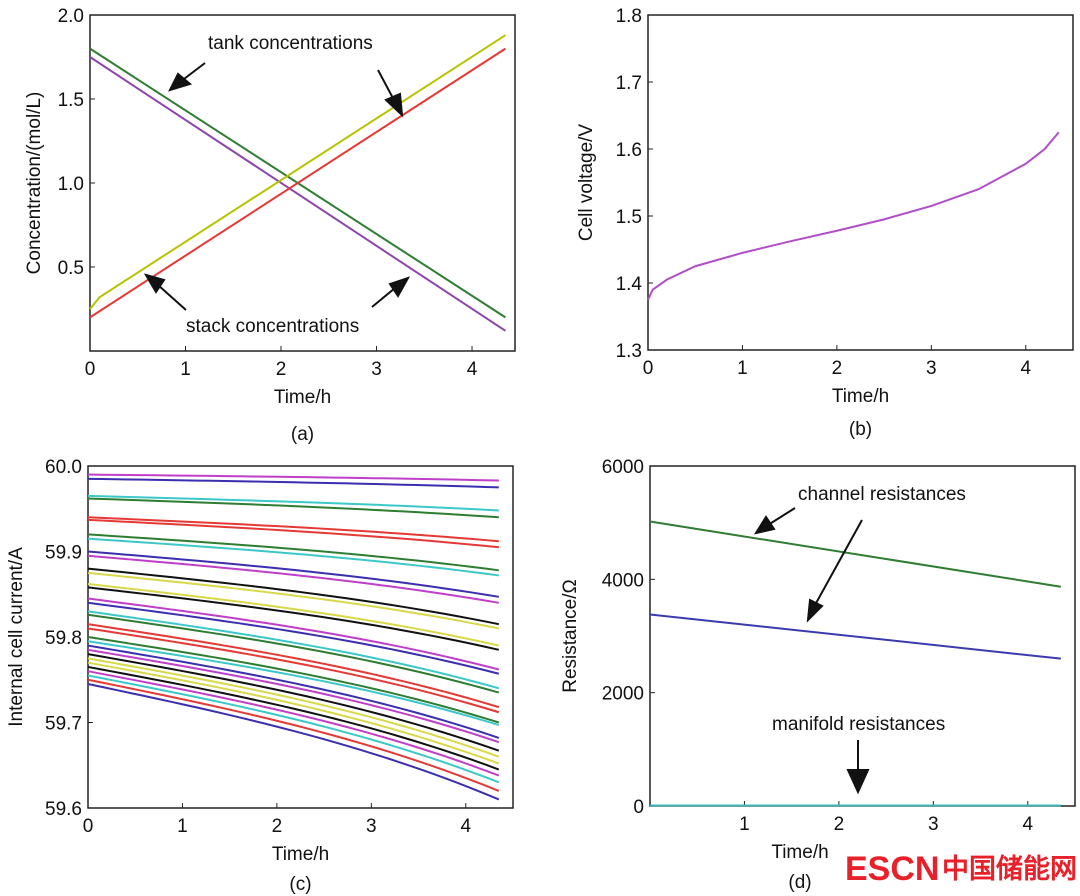 The image size is (1080, 896). Describe the element at coordinates (290, 43) in the screenshot. I see `annotation-tank-concentrations: tank concentrations` at that location.